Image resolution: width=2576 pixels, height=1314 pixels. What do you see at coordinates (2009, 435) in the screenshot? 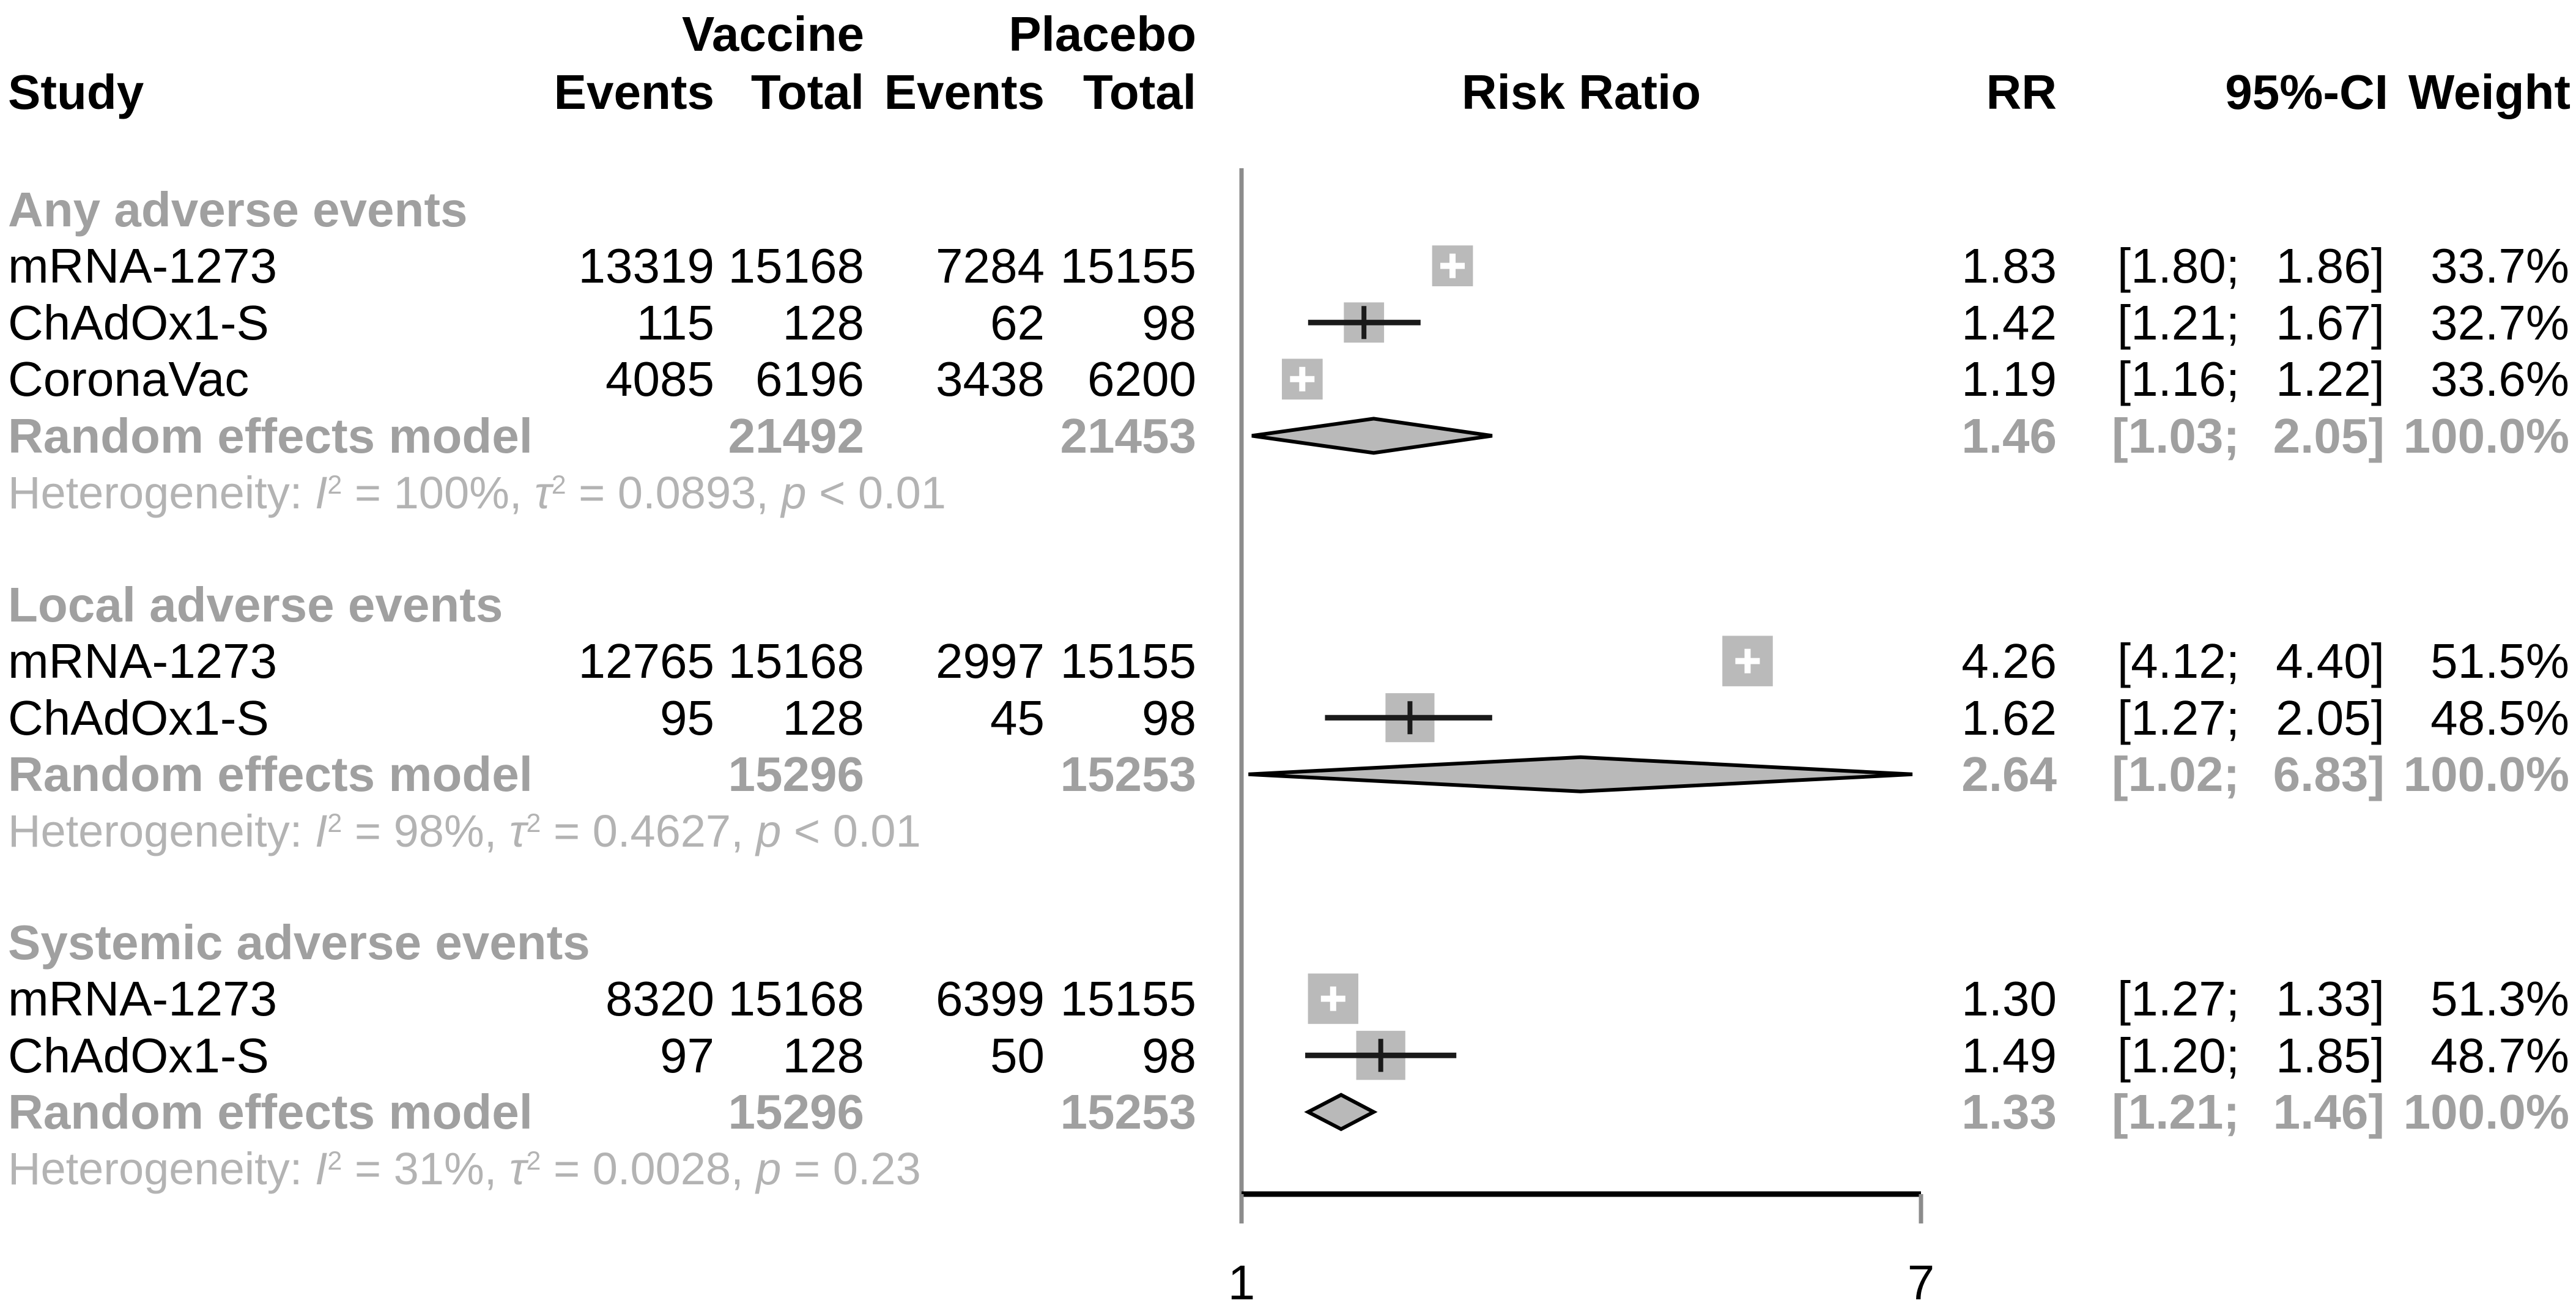
I see `pooled-rr-value: 1.46` at bounding box center [2009, 435].